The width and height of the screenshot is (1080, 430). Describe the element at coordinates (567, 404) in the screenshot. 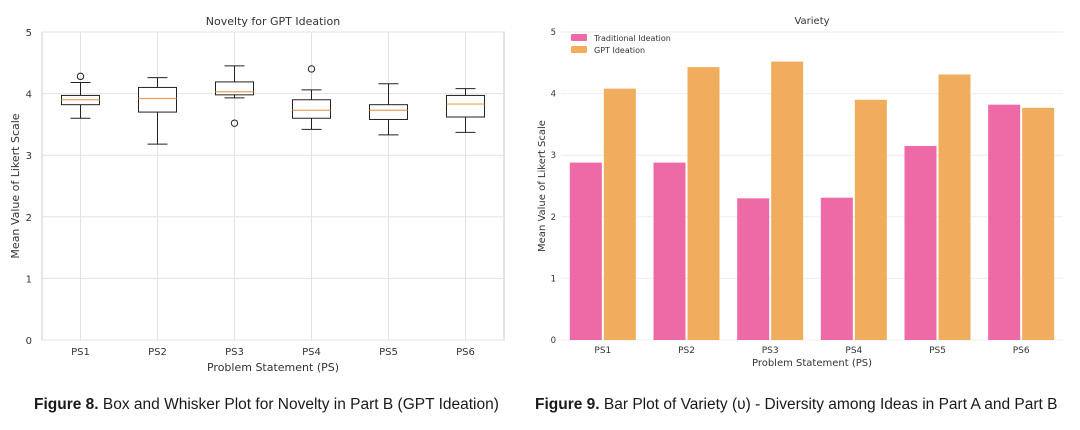

I see `figure-9-label: Figure 9.` at that location.